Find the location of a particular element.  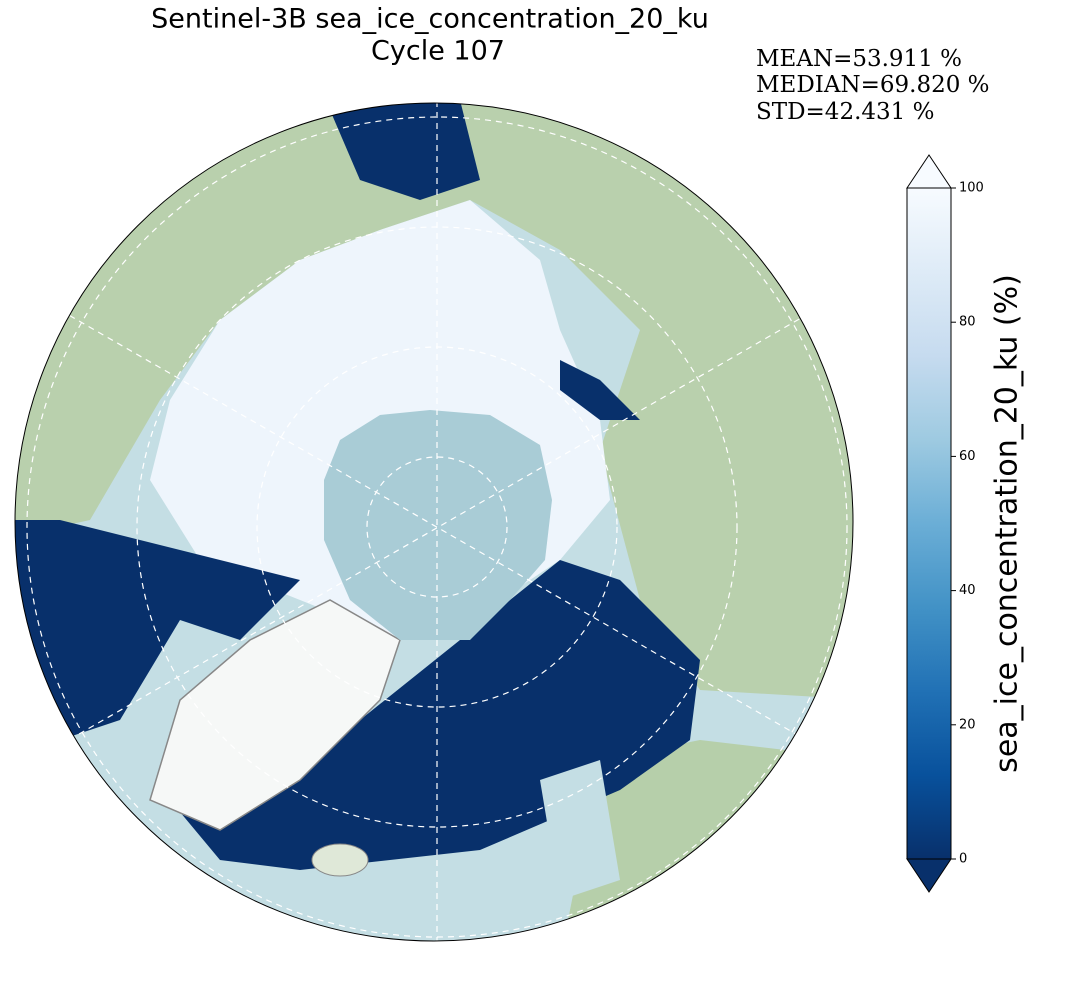

sea-baltic is located at coordinates (580, 830).